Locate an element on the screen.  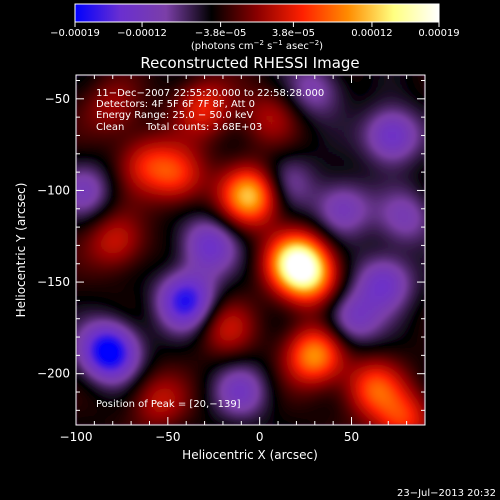
y-tick-label: −100 is located at coordinates (53, 190).